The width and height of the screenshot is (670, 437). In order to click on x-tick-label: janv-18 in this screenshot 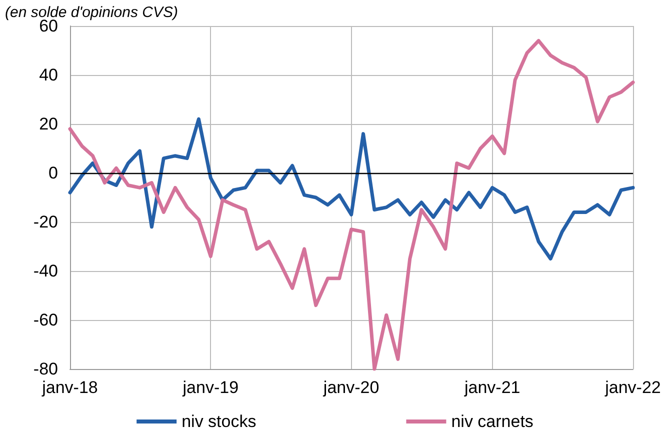, I will do `click(69, 387)`.